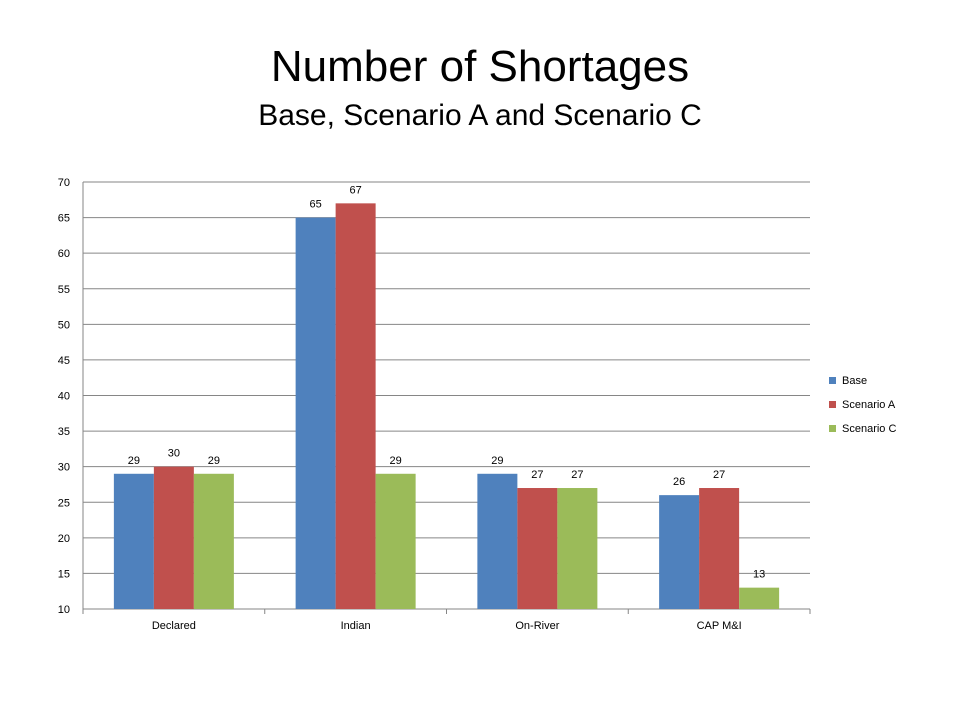 The image size is (960, 720). Describe the element at coordinates (64, 397) in the screenshot. I see `y-tick-label: 40` at that location.